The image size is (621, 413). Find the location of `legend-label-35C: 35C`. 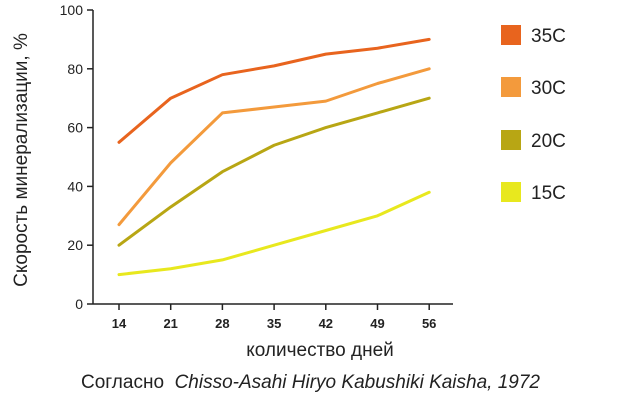

legend-label-35C: 35C is located at coordinates (548, 36).